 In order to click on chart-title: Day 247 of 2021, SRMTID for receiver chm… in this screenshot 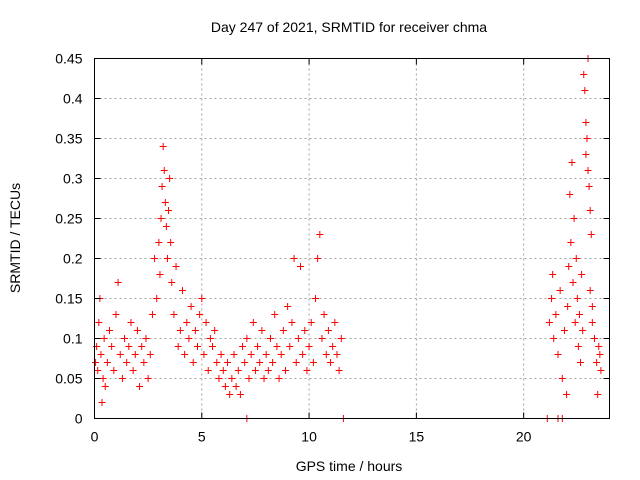, I will do `click(349, 27)`.